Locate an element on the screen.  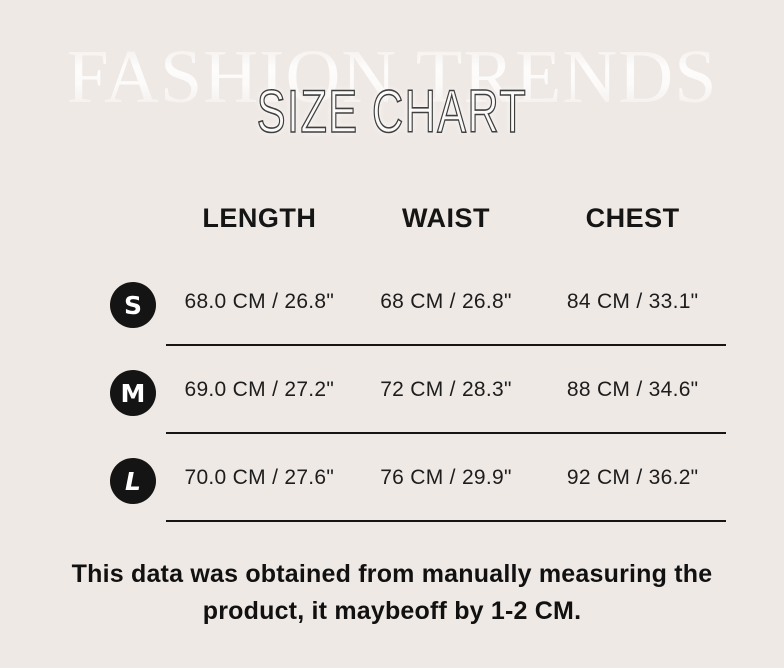
size-badge-l: L is located at coordinates (133, 481).